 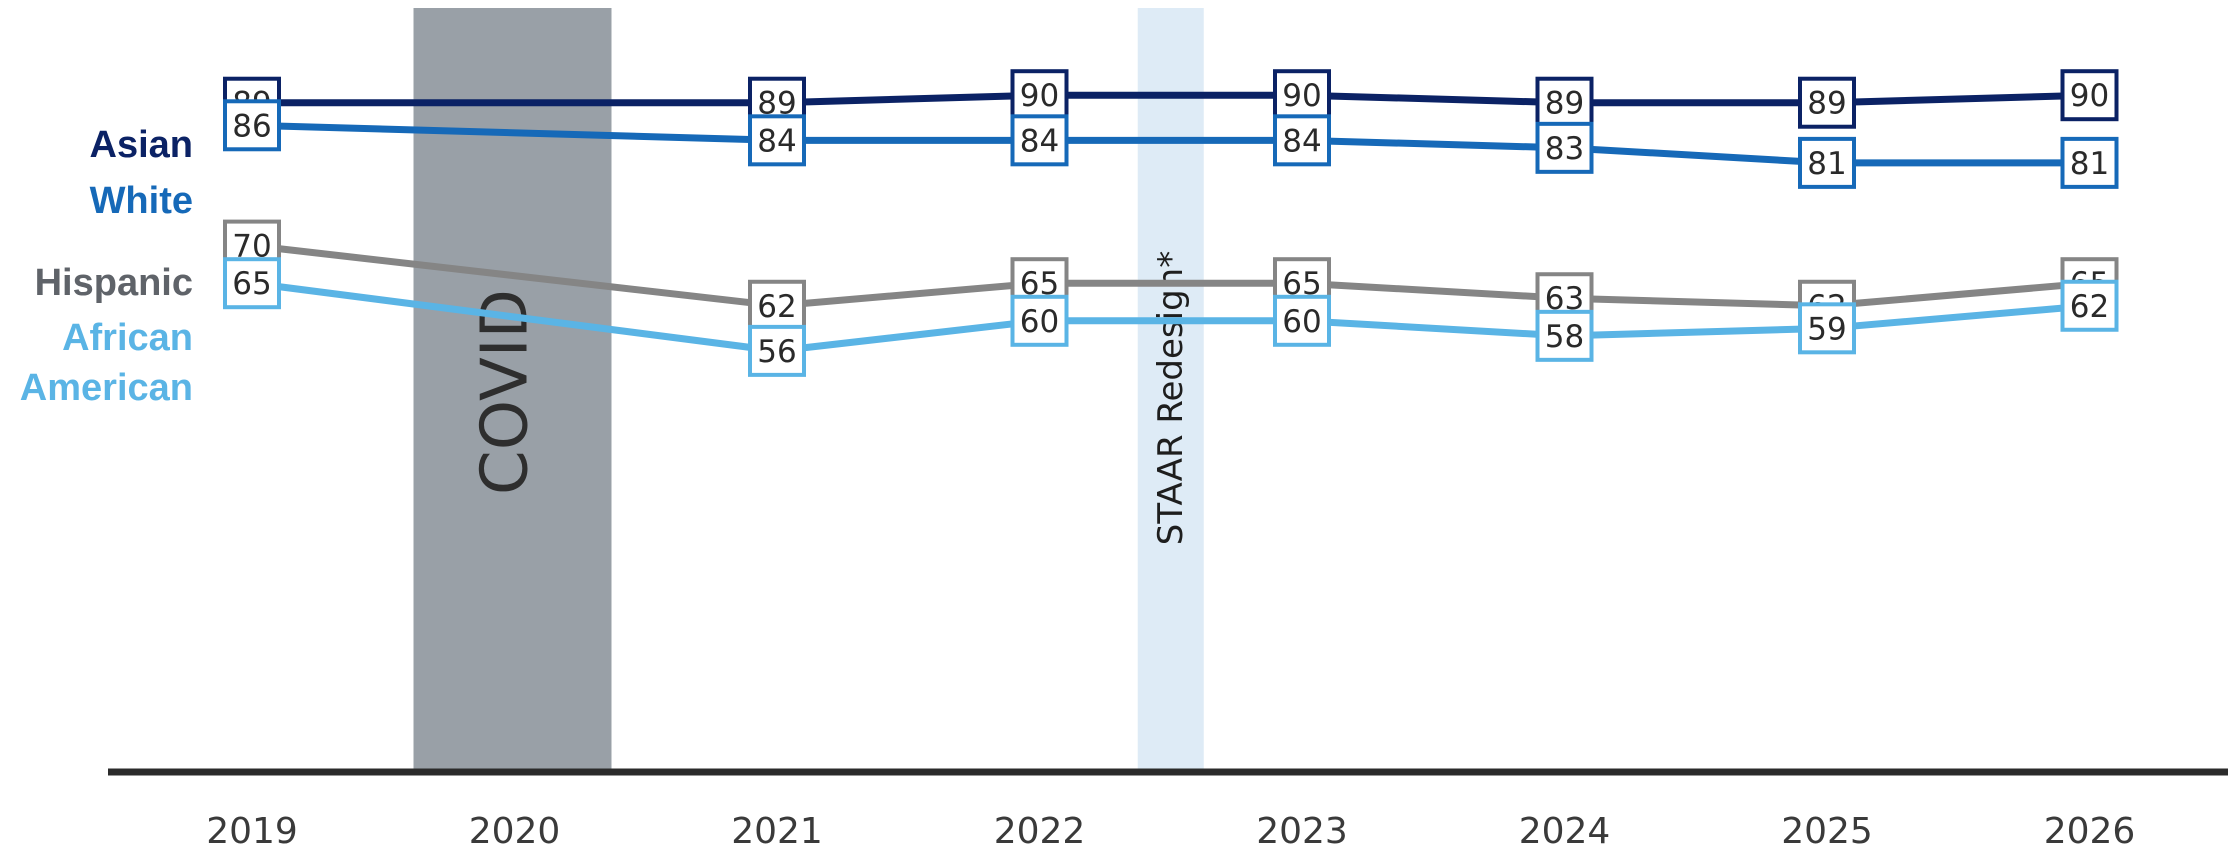 What do you see at coordinates (106, 388) in the screenshot?
I see `series-label-african-american-line-2: American` at bounding box center [106, 388].